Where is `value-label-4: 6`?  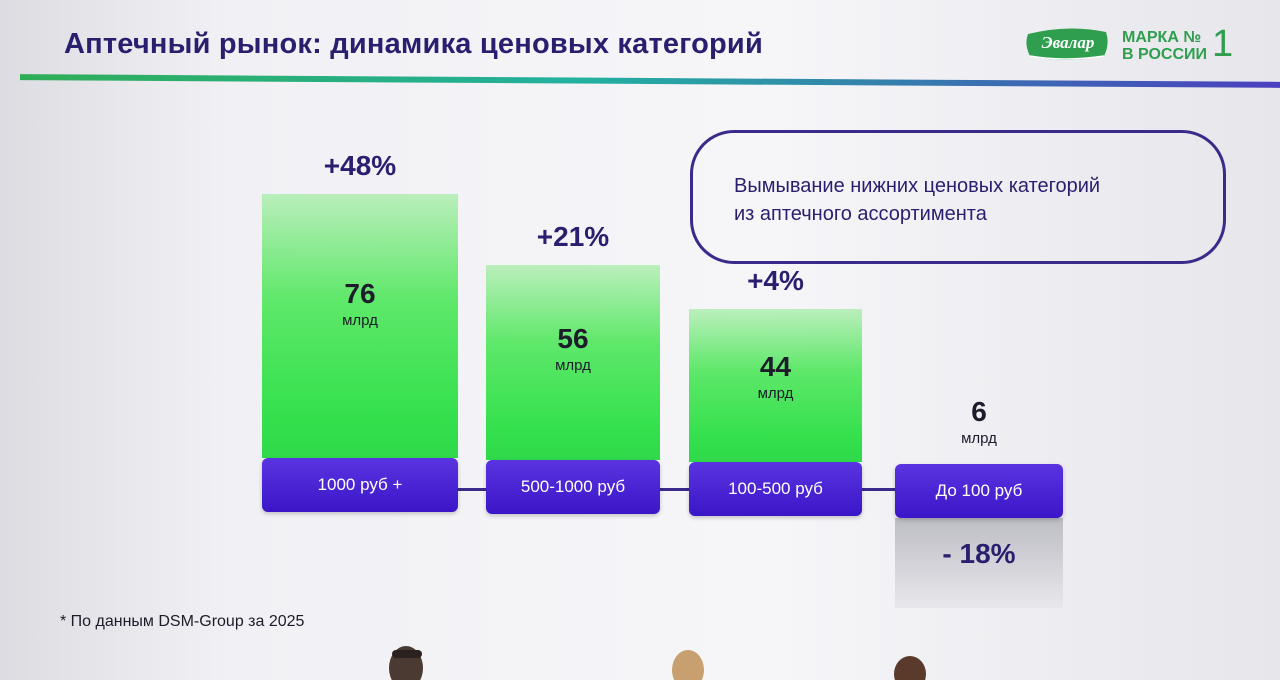
value-label-4: 6 is located at coordinates (979, 411).